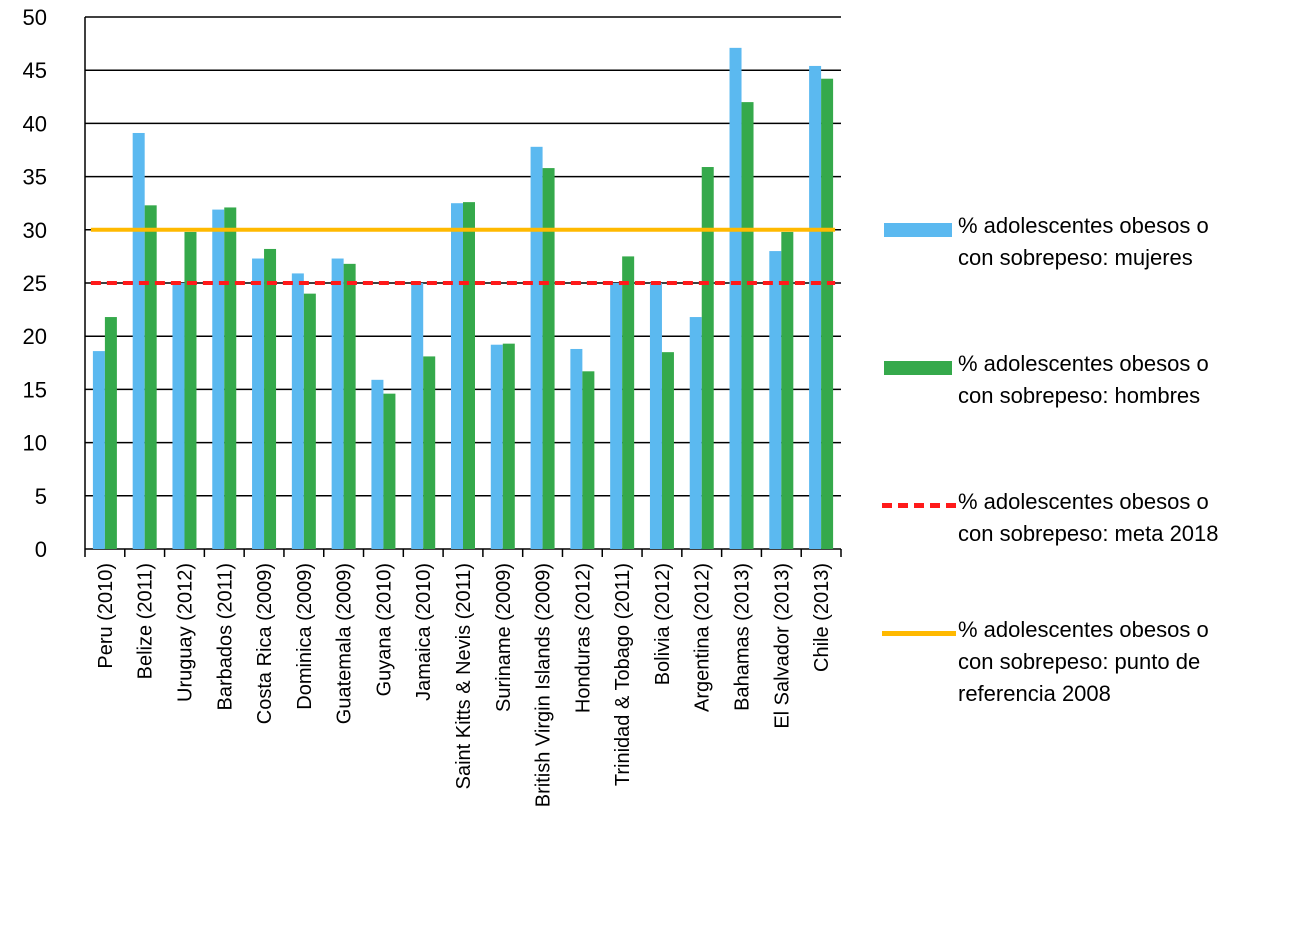 The image size is (1312, 935). What do you see at coordinates (305, 636) in the screenshot?
I see `category-label-5: Dominica (2009)` at bounding box center [305, 636].